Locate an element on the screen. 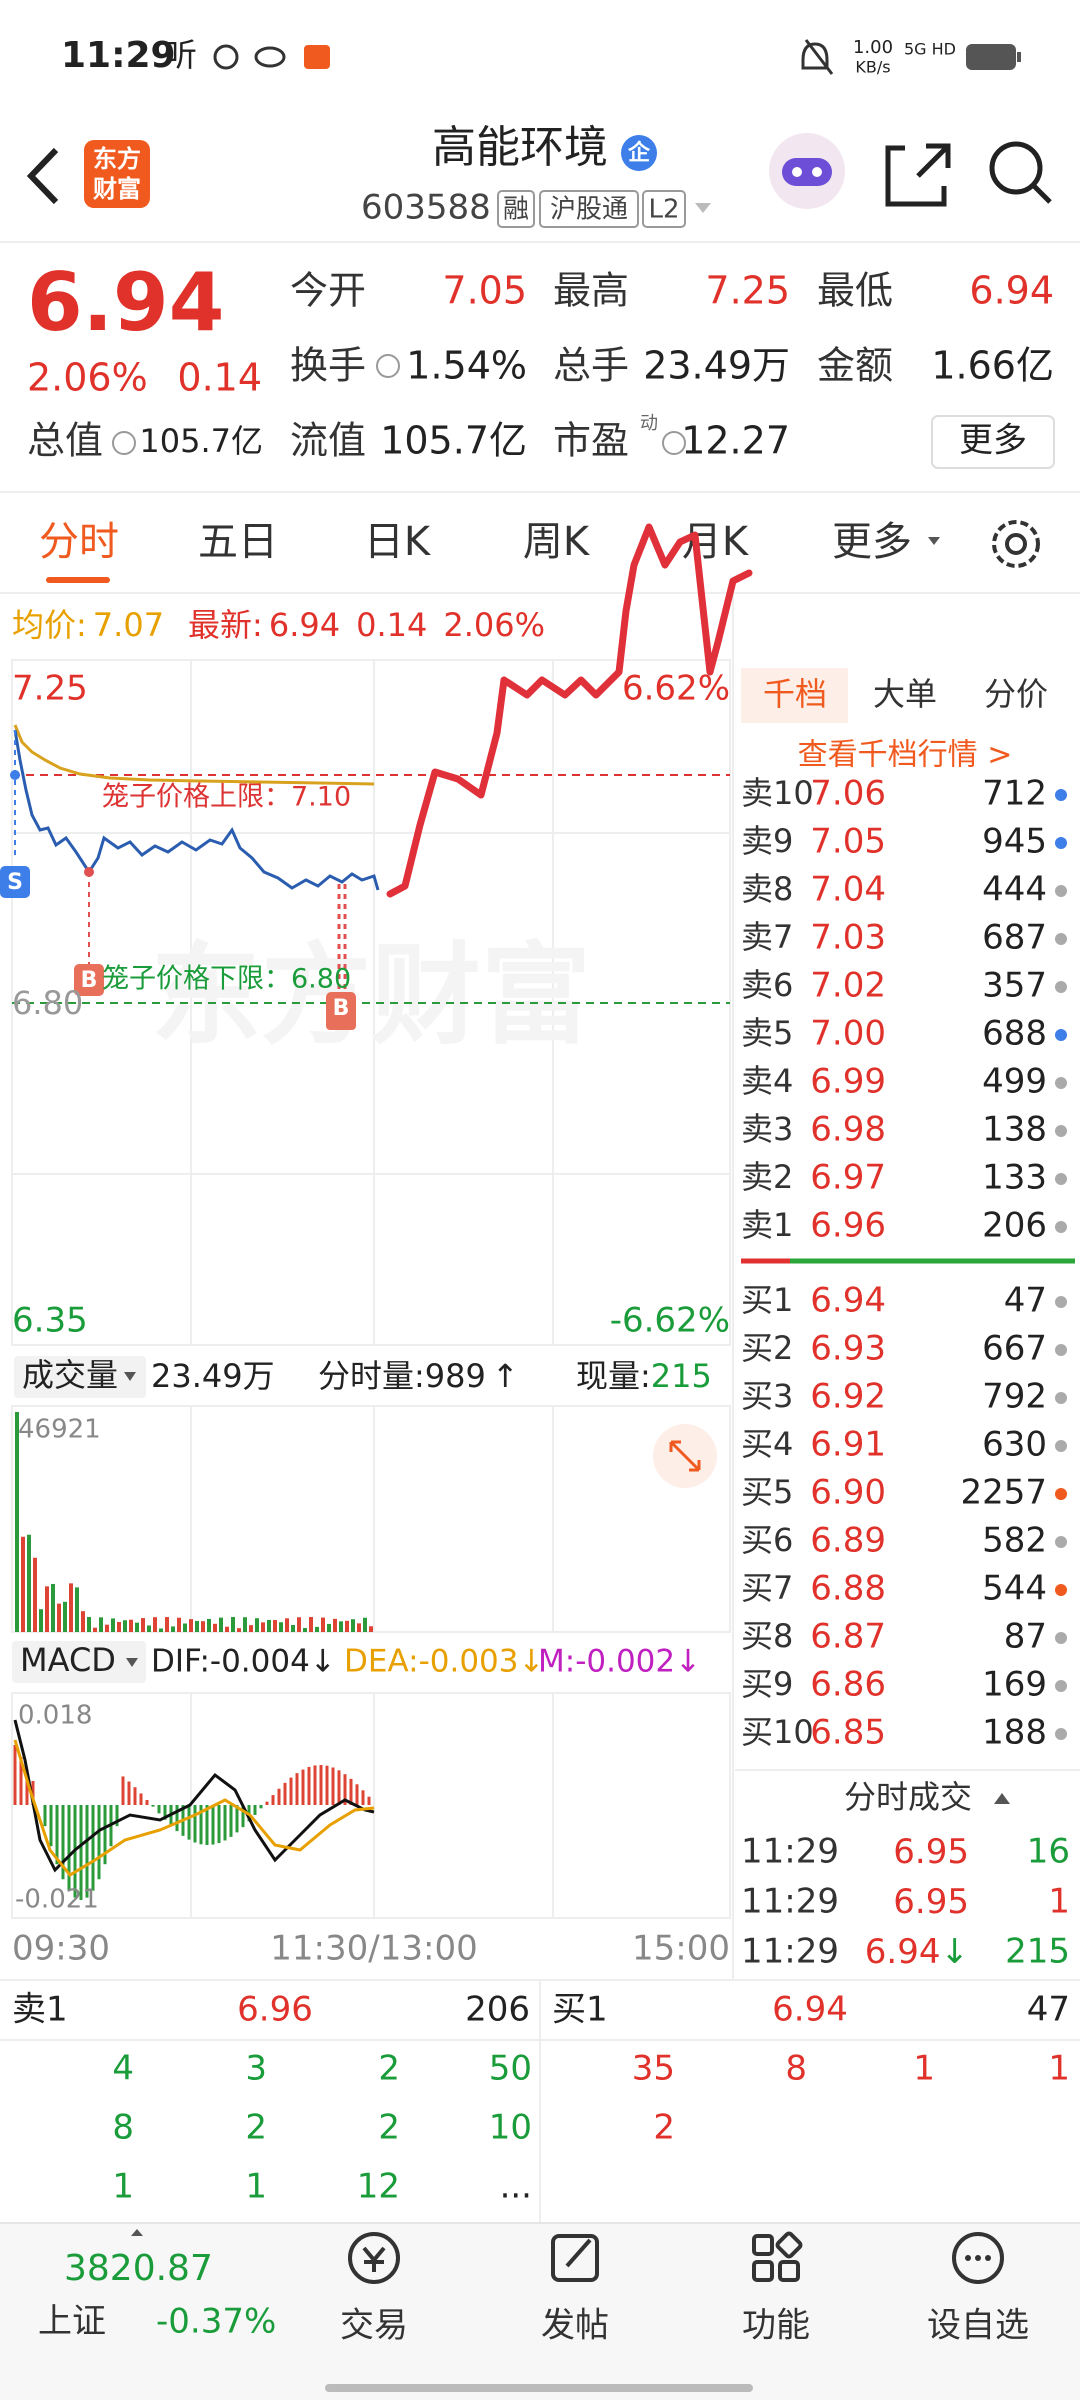  tab: 周K is located at coordinates (557, 542).